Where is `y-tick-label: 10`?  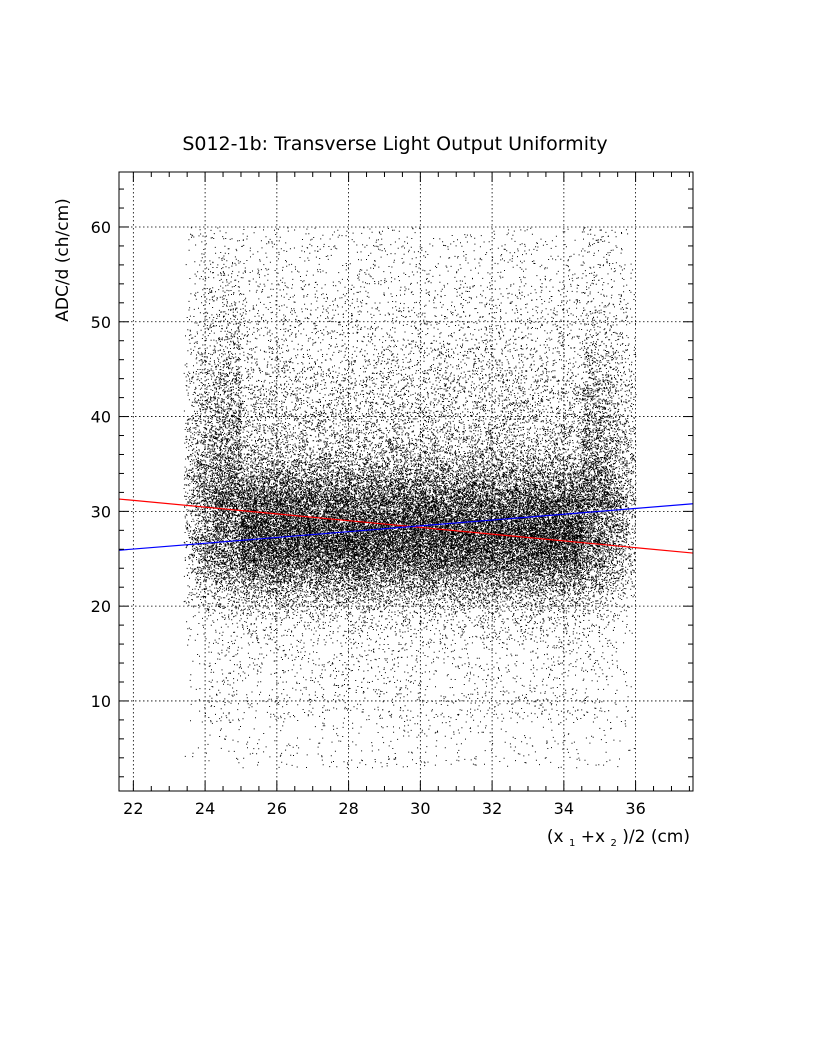 y-tick-label: 10 is located at coordinates (101, 701).